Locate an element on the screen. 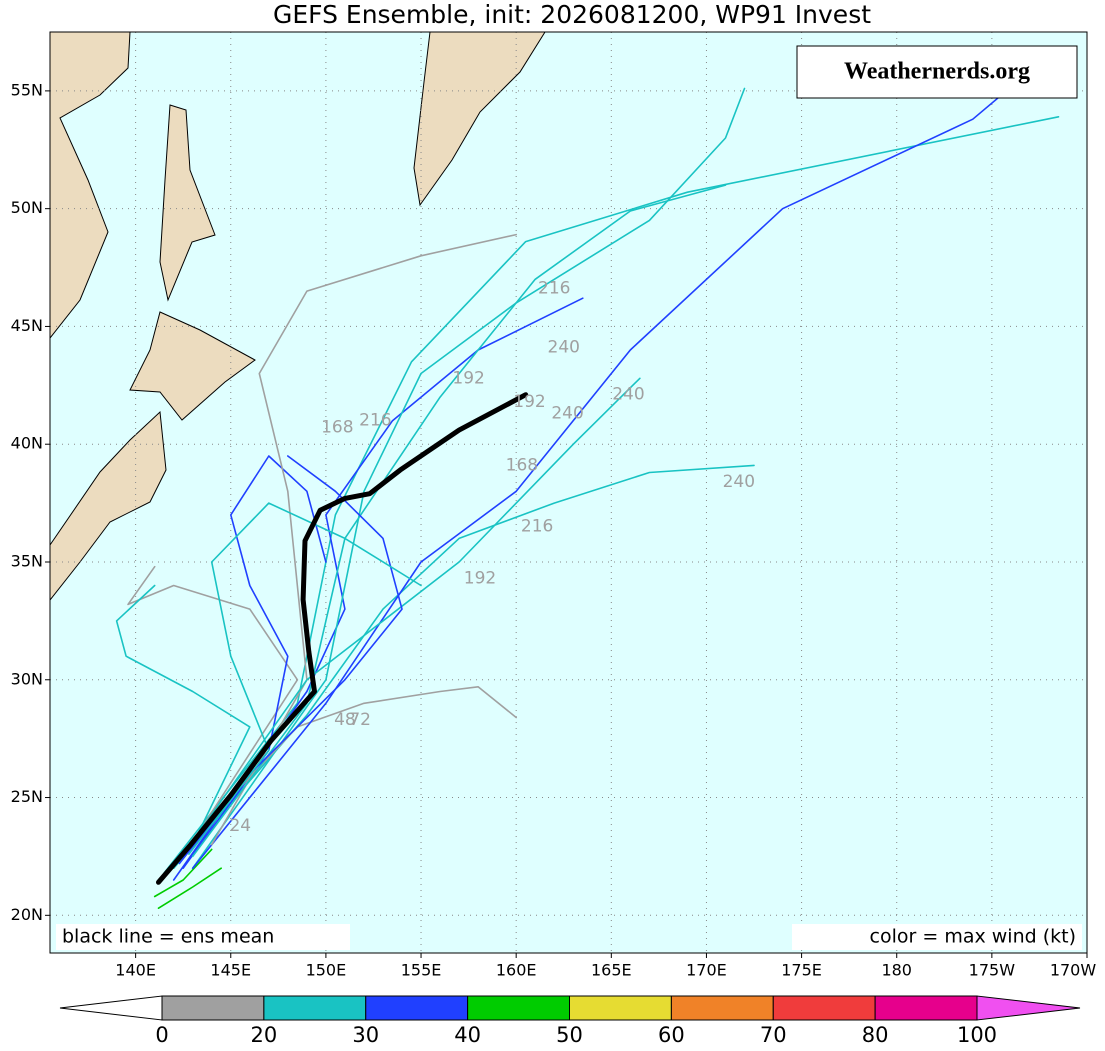 The width and height of the screenshot is (1105, 1051). watermark: Weathernerds.org is located at coordinates (937, 72).